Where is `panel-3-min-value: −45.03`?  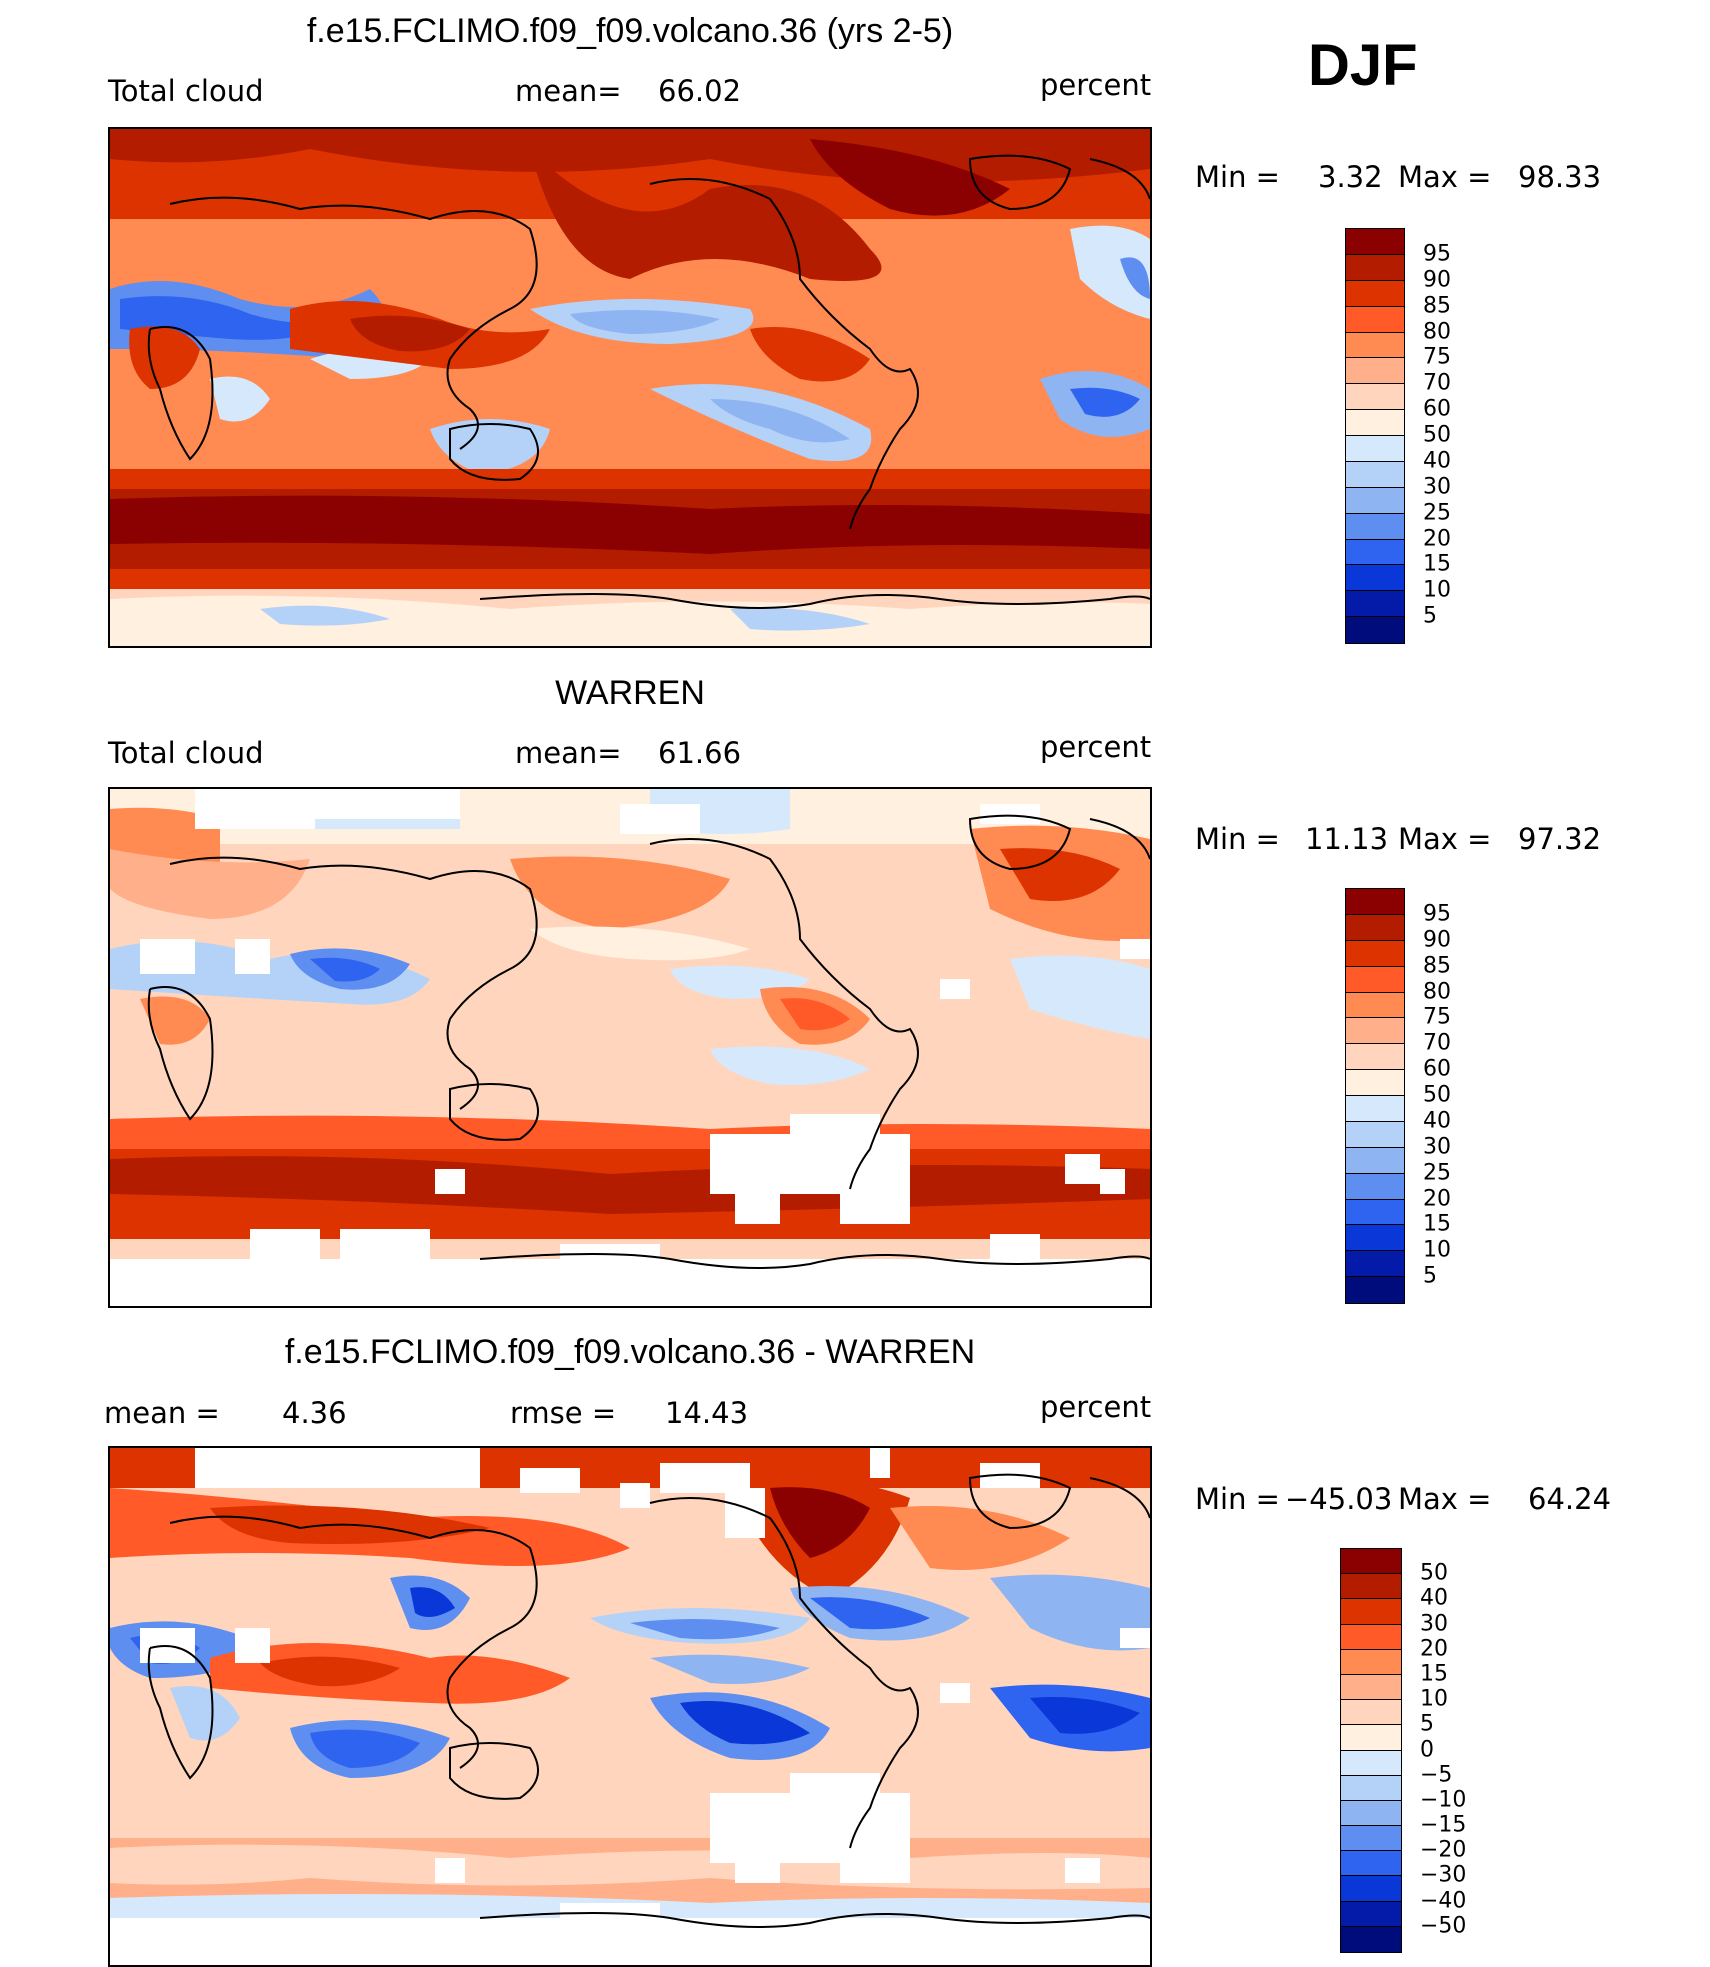 panel-3-min-value: −45.03 is located at coordinates (1339, 1499).